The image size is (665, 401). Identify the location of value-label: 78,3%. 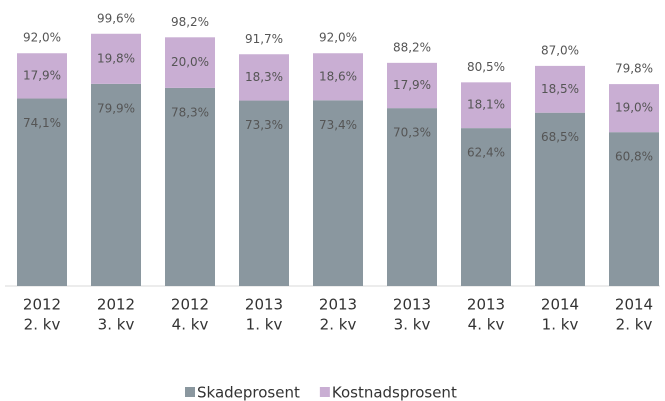
(190, 112).